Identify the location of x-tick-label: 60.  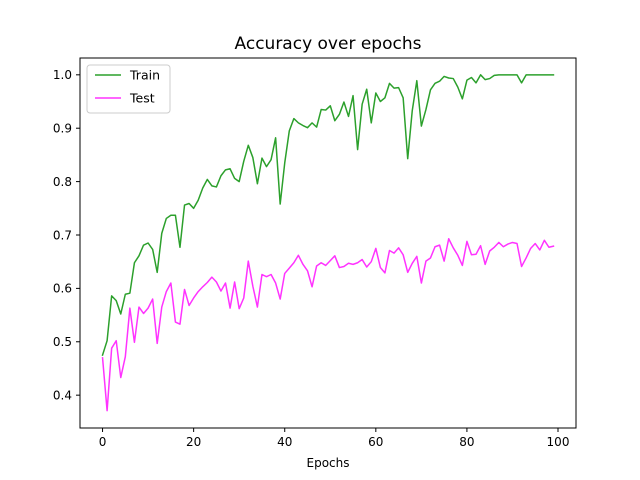
(375, 442).